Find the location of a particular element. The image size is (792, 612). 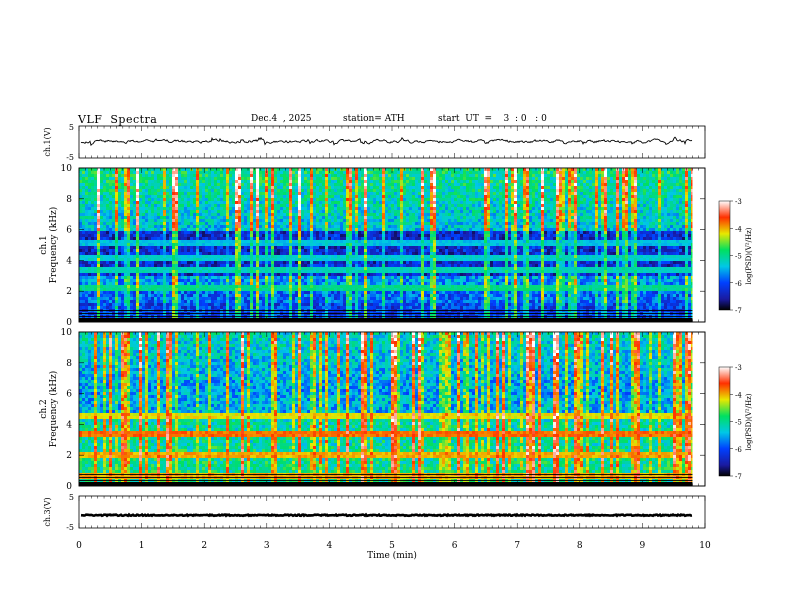

x-tick-label: 3 is located at coordinates (267, 546).